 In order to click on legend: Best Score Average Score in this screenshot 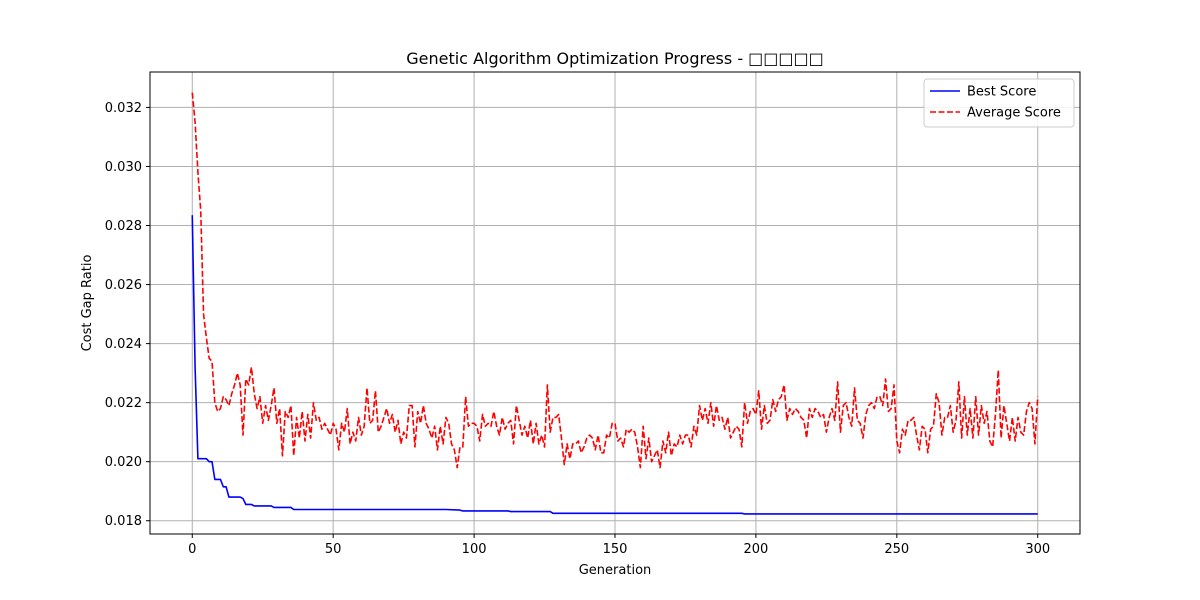, I will do `click(999, 103)`.